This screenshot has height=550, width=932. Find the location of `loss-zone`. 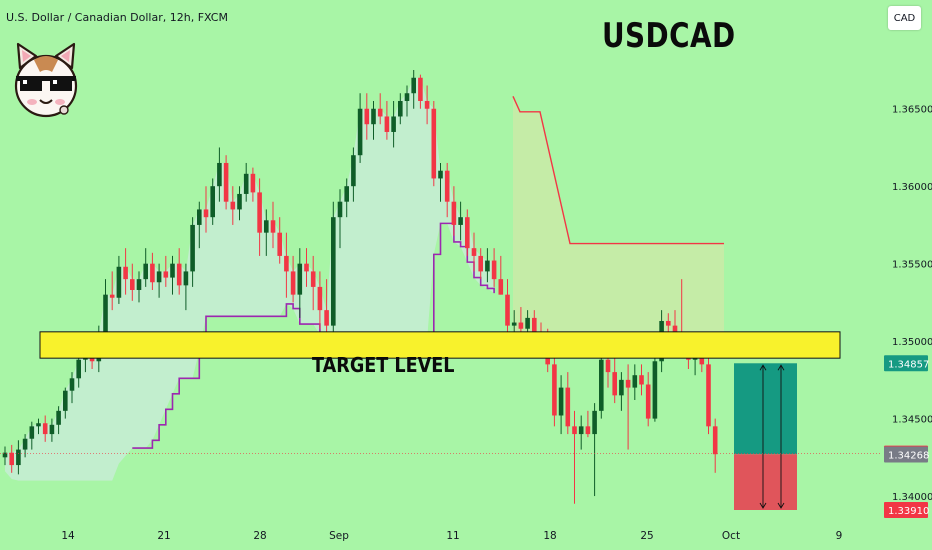

loss-zone is located at coordinates (765, 482).